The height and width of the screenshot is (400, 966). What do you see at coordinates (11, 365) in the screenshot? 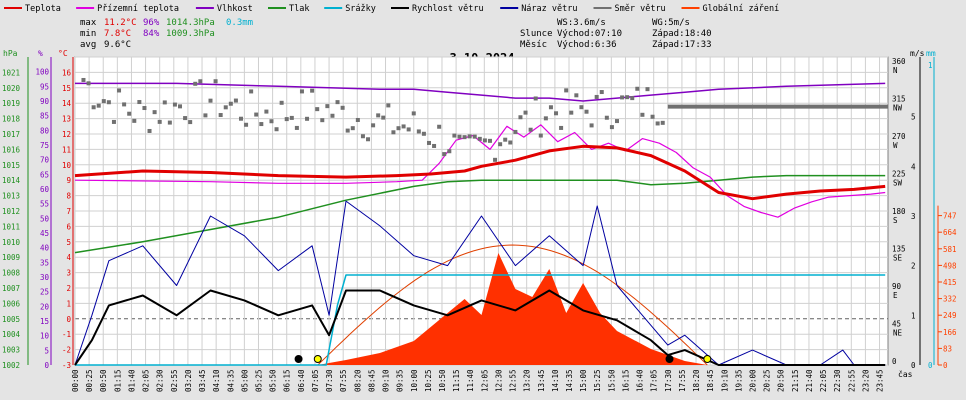
I see `pressure-tick: 1002` at bounding box center [11, 365].